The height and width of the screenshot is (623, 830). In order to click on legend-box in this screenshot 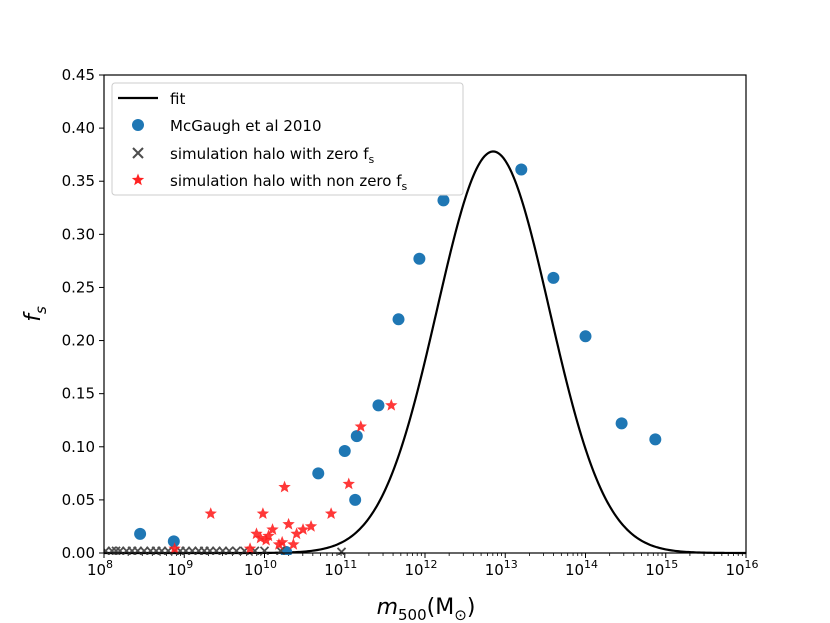, I will do `click(287, 139)`.